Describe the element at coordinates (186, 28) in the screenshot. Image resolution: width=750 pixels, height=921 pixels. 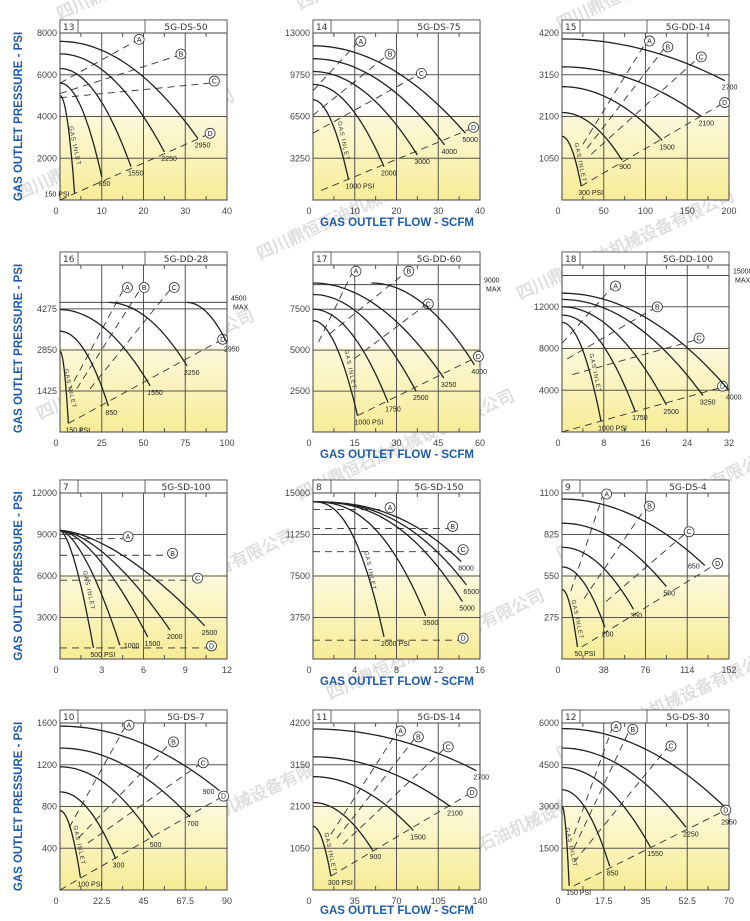
I see `model-label: 5G-DS-50` at that location.